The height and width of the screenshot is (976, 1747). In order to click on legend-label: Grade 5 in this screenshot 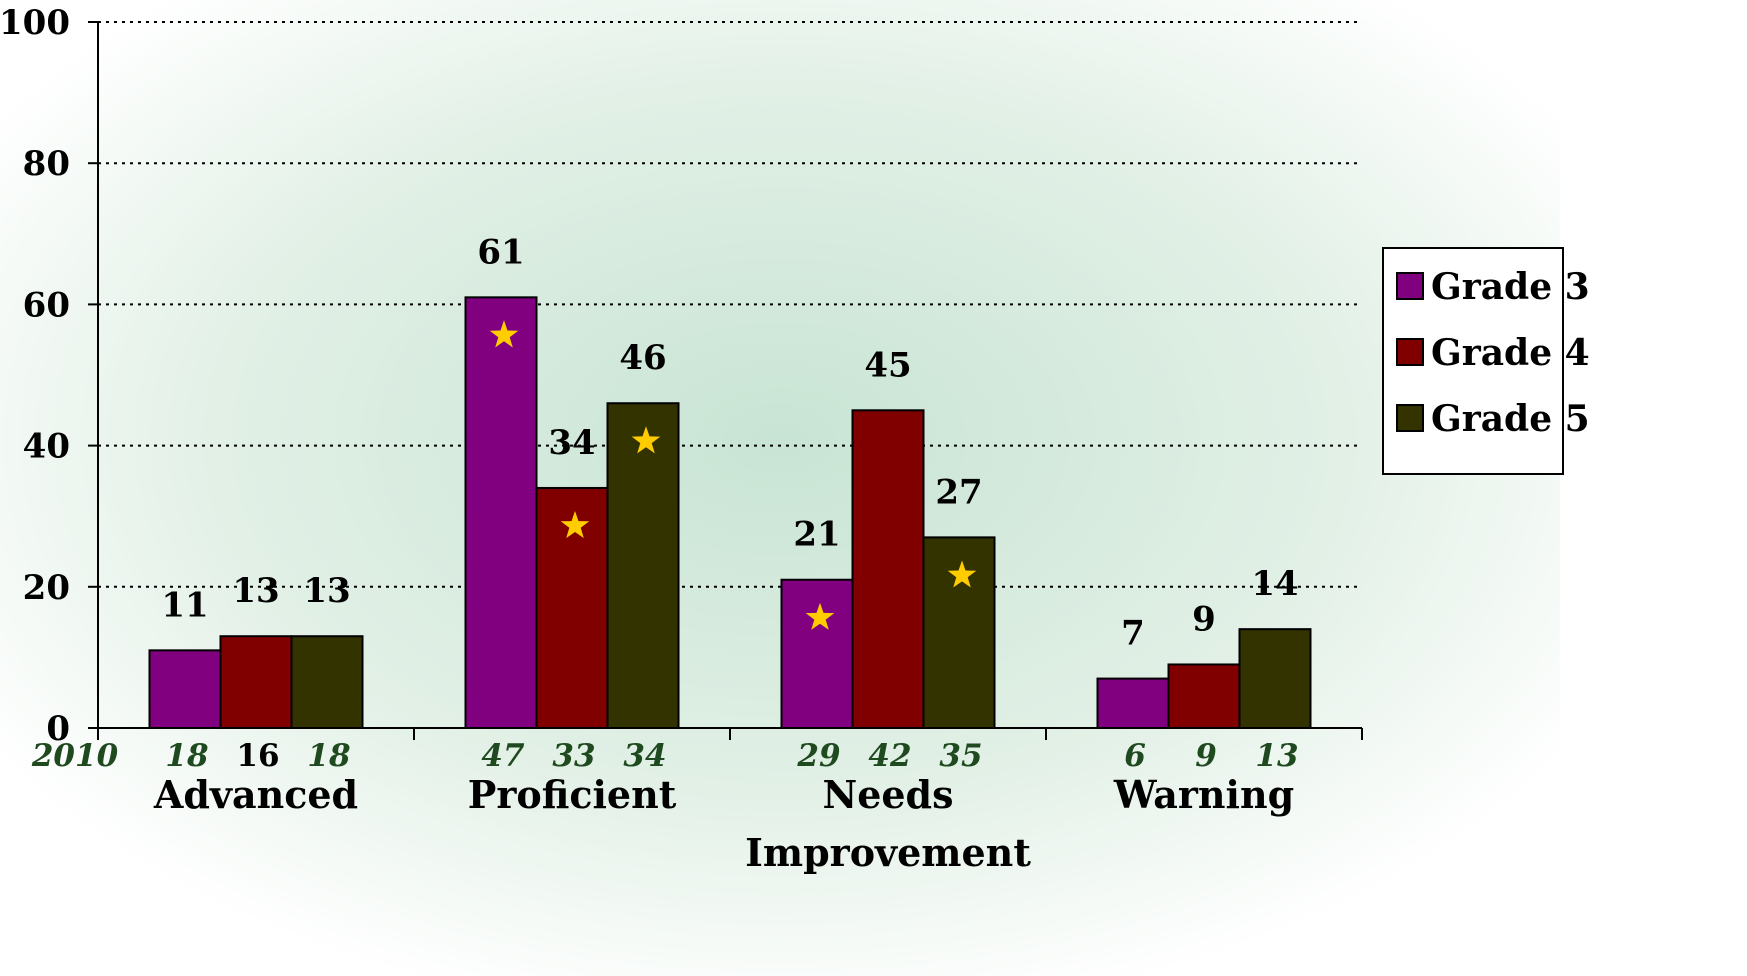, I will do `click(1510, 419)`.